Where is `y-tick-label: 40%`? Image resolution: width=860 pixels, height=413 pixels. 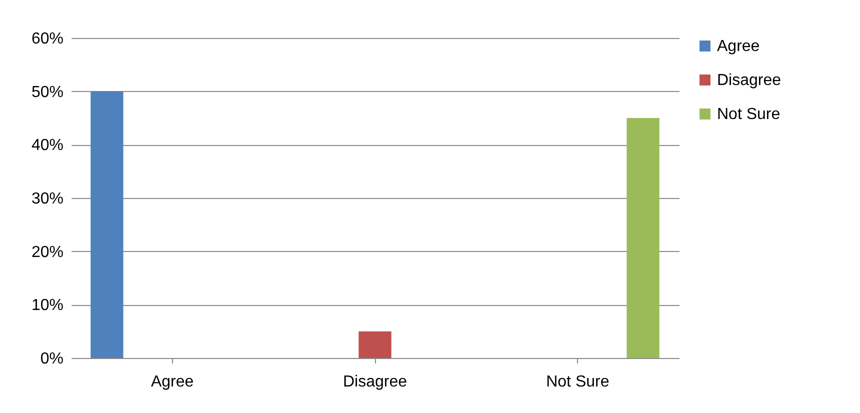
y-tick-label: 40% is located at coordinates (47, 145).